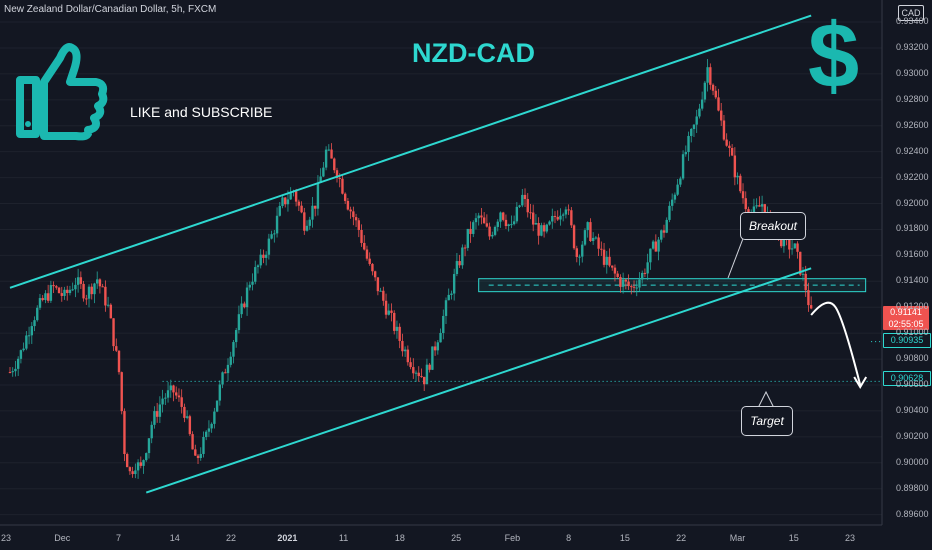  What do you see at coordinates (911, 13) in the screenshot?
I see `currency-badge: CAD` at bounding box center [911, 13].